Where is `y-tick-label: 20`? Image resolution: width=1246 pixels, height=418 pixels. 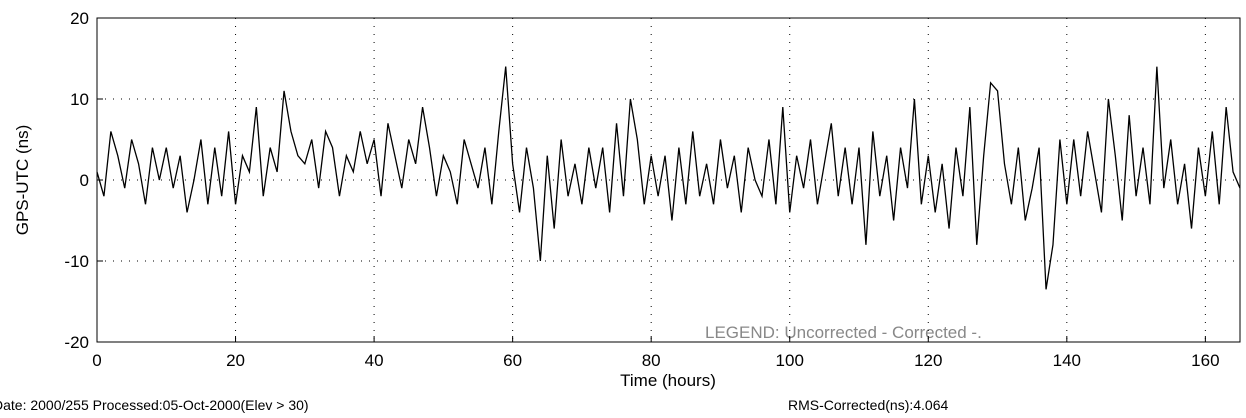 y-tick-label: 20 is located at coordinates (79, 18).